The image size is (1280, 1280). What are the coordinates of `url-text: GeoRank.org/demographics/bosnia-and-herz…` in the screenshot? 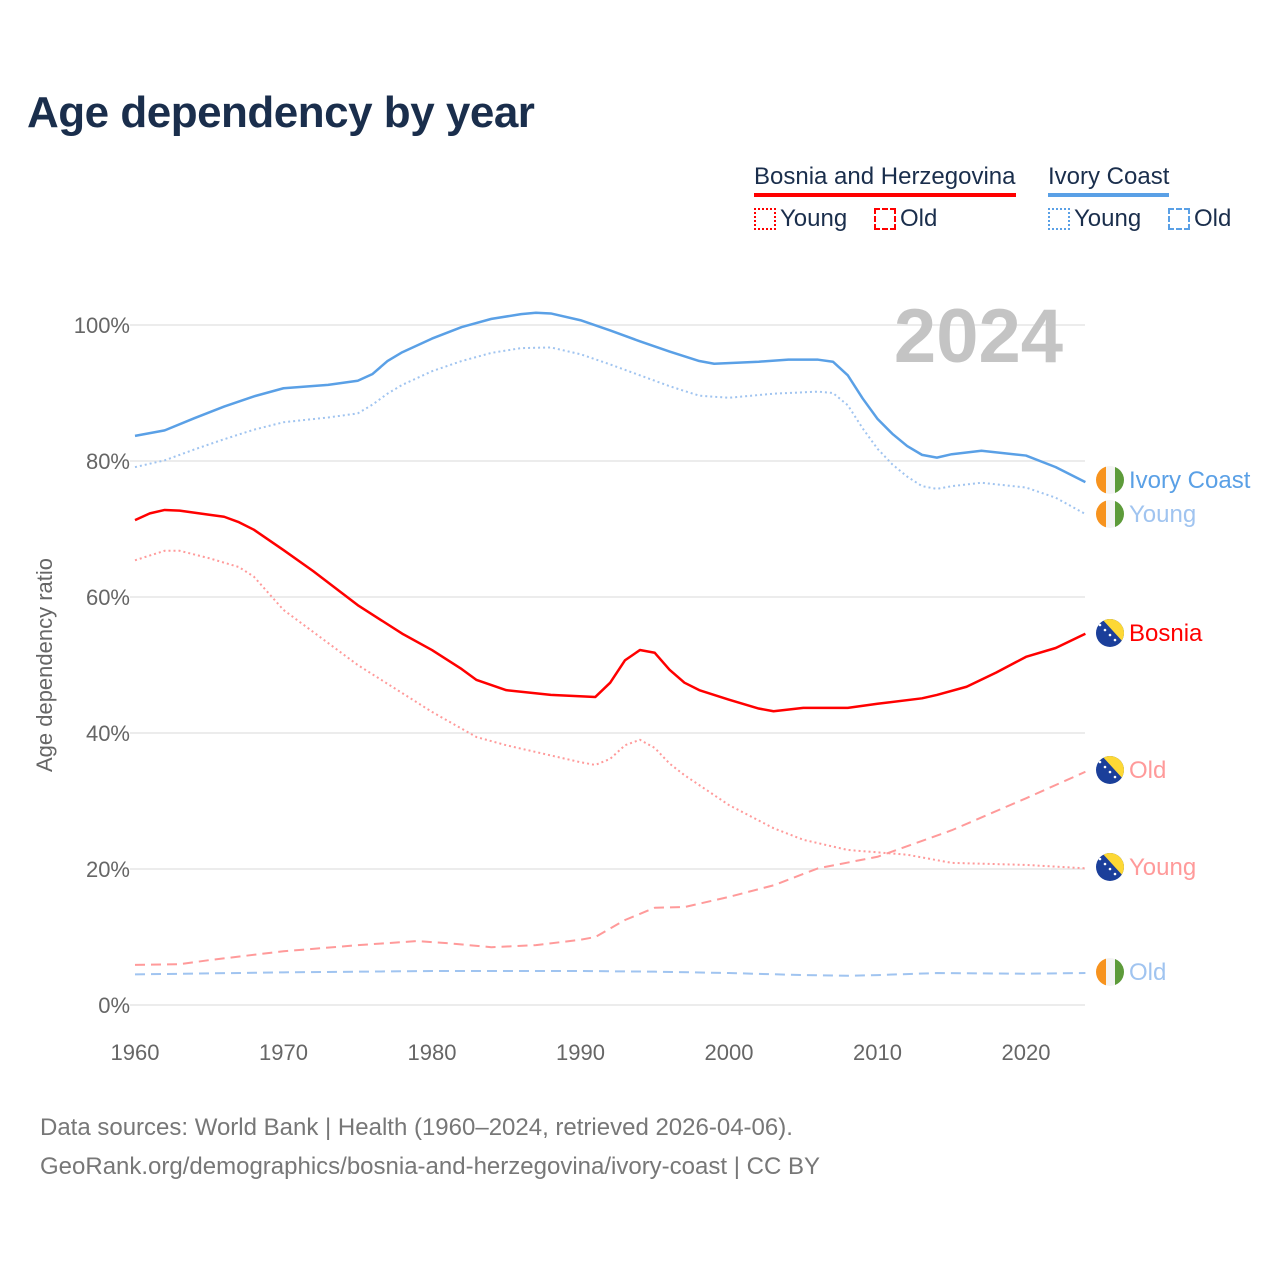 It's located at (430, 1166).